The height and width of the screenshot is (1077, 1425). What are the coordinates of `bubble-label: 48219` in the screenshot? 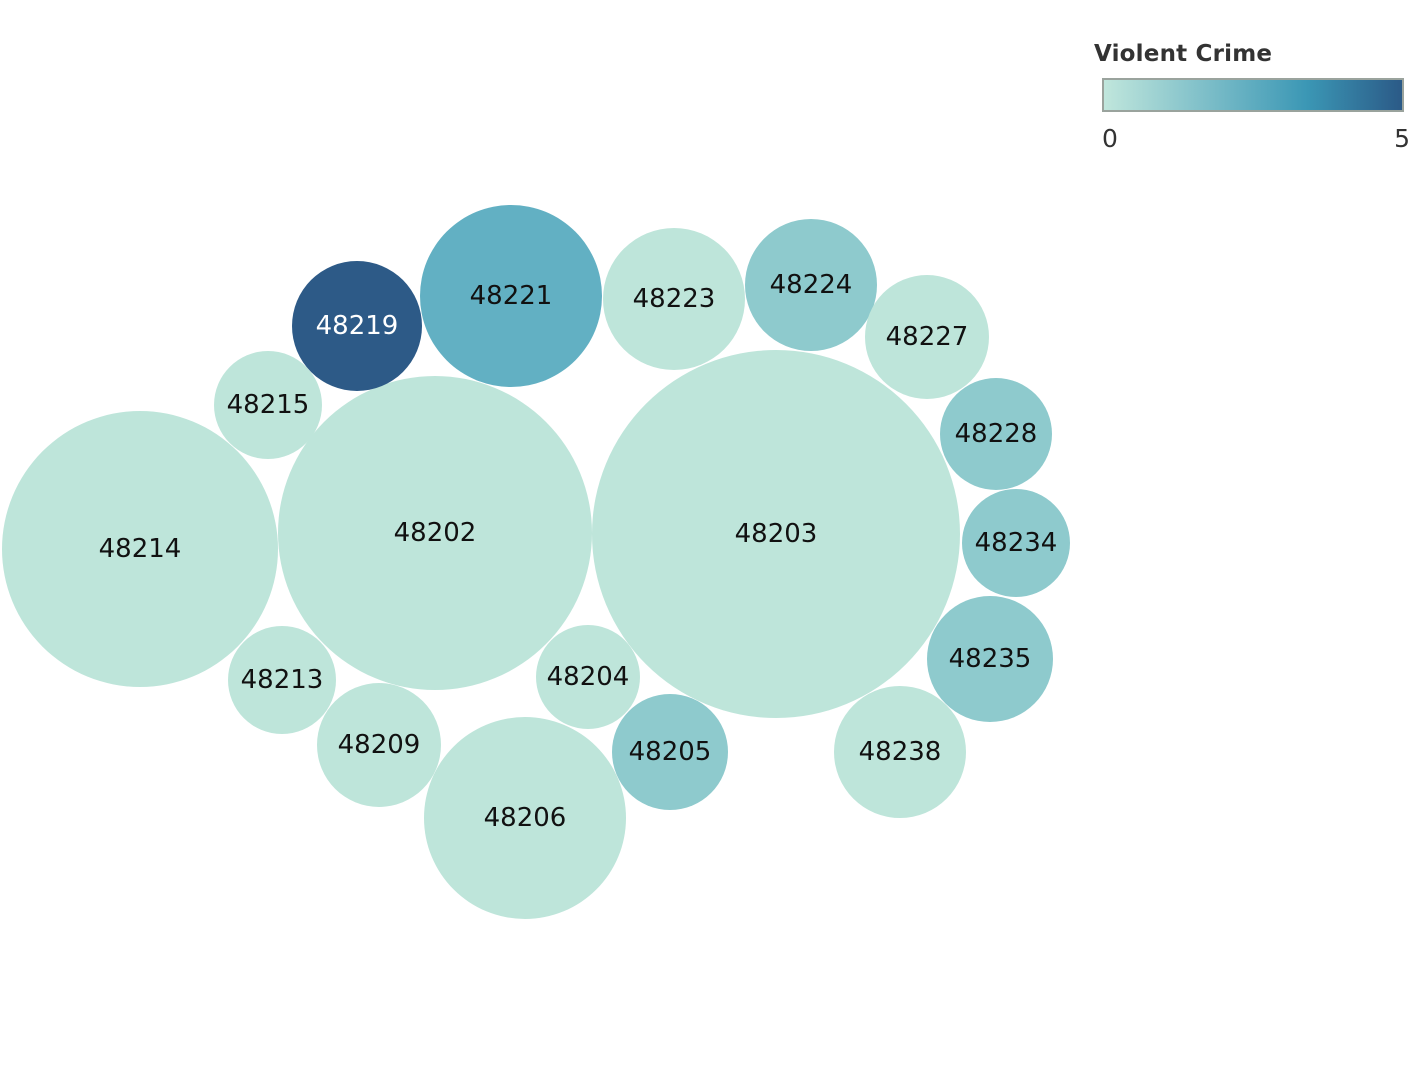 It's located at (357, 326).